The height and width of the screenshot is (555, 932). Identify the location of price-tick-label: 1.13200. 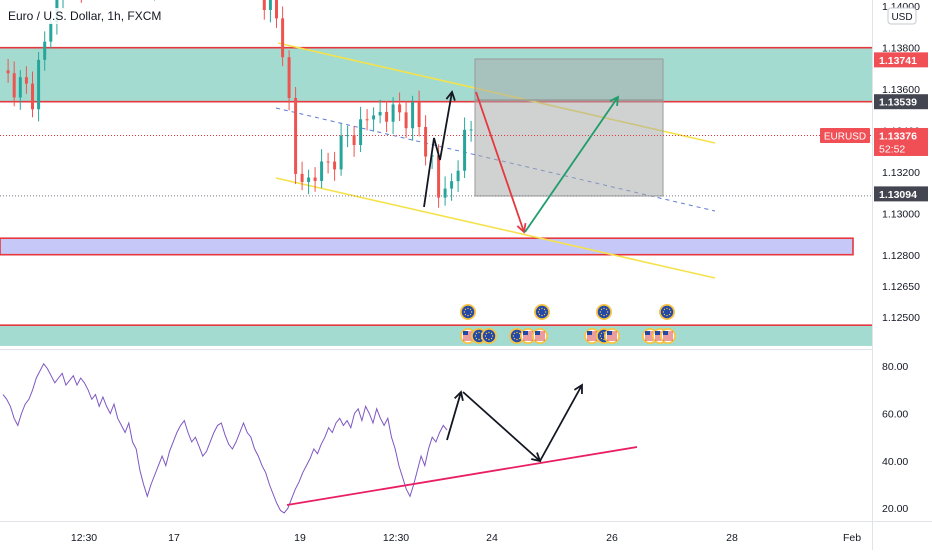
(901, 173).